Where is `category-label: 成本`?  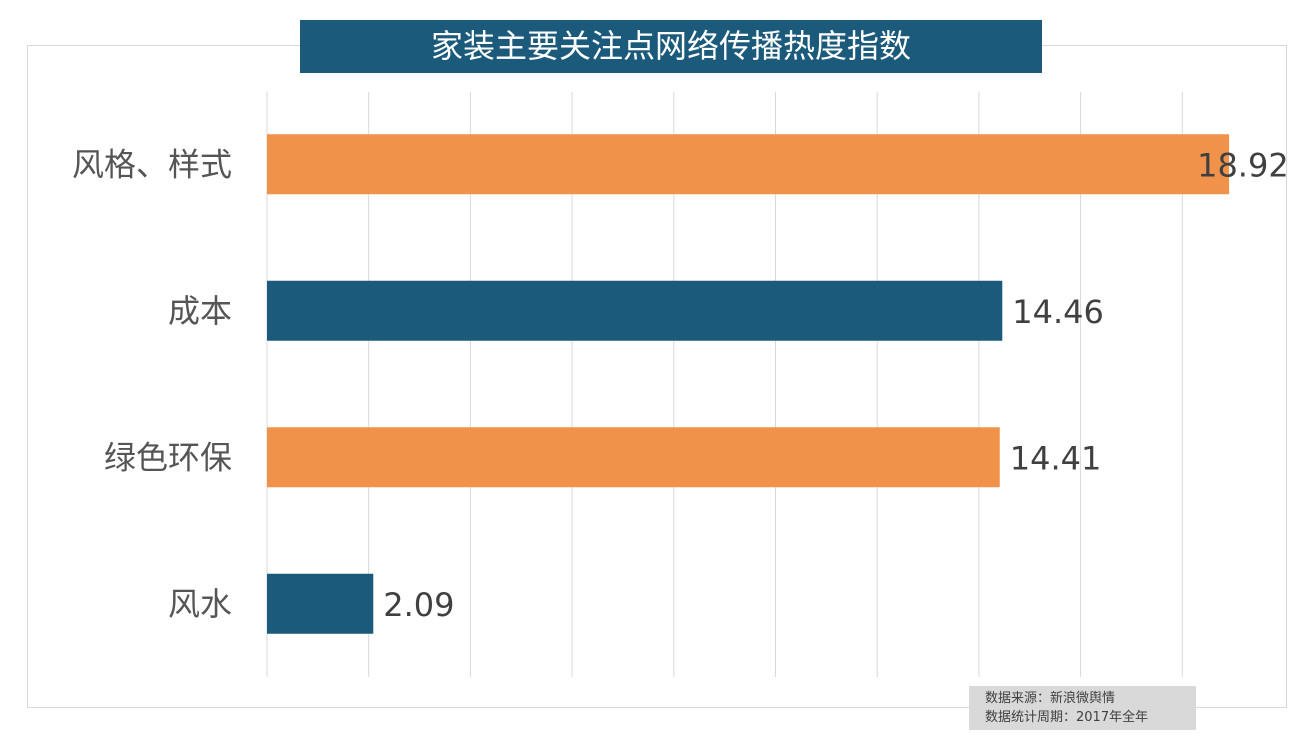
category-label: 成本 is located at coordinates (200, 311).